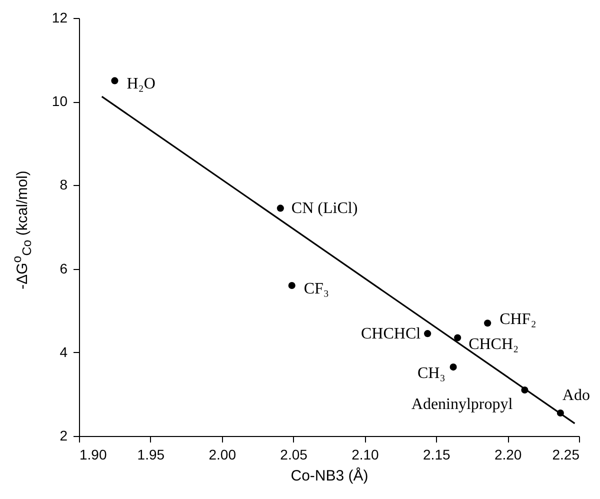 Image resolution: width=600 pixels, height=499 pixels. I want to click on y-tick-label: 4, so click(64, 352).